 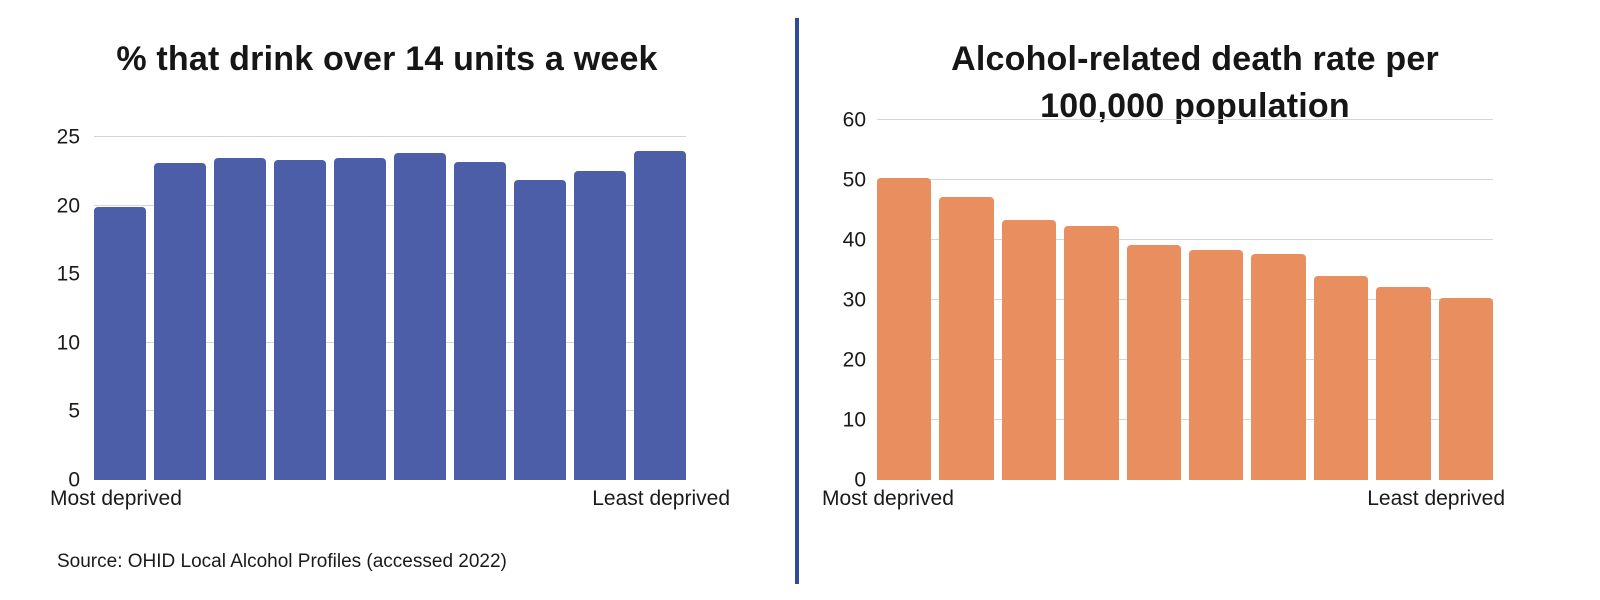 What do you see at coordinates (854, 120) in the screenshot?
I see `y-tick-label: 60` at bounding box center [854, 120].